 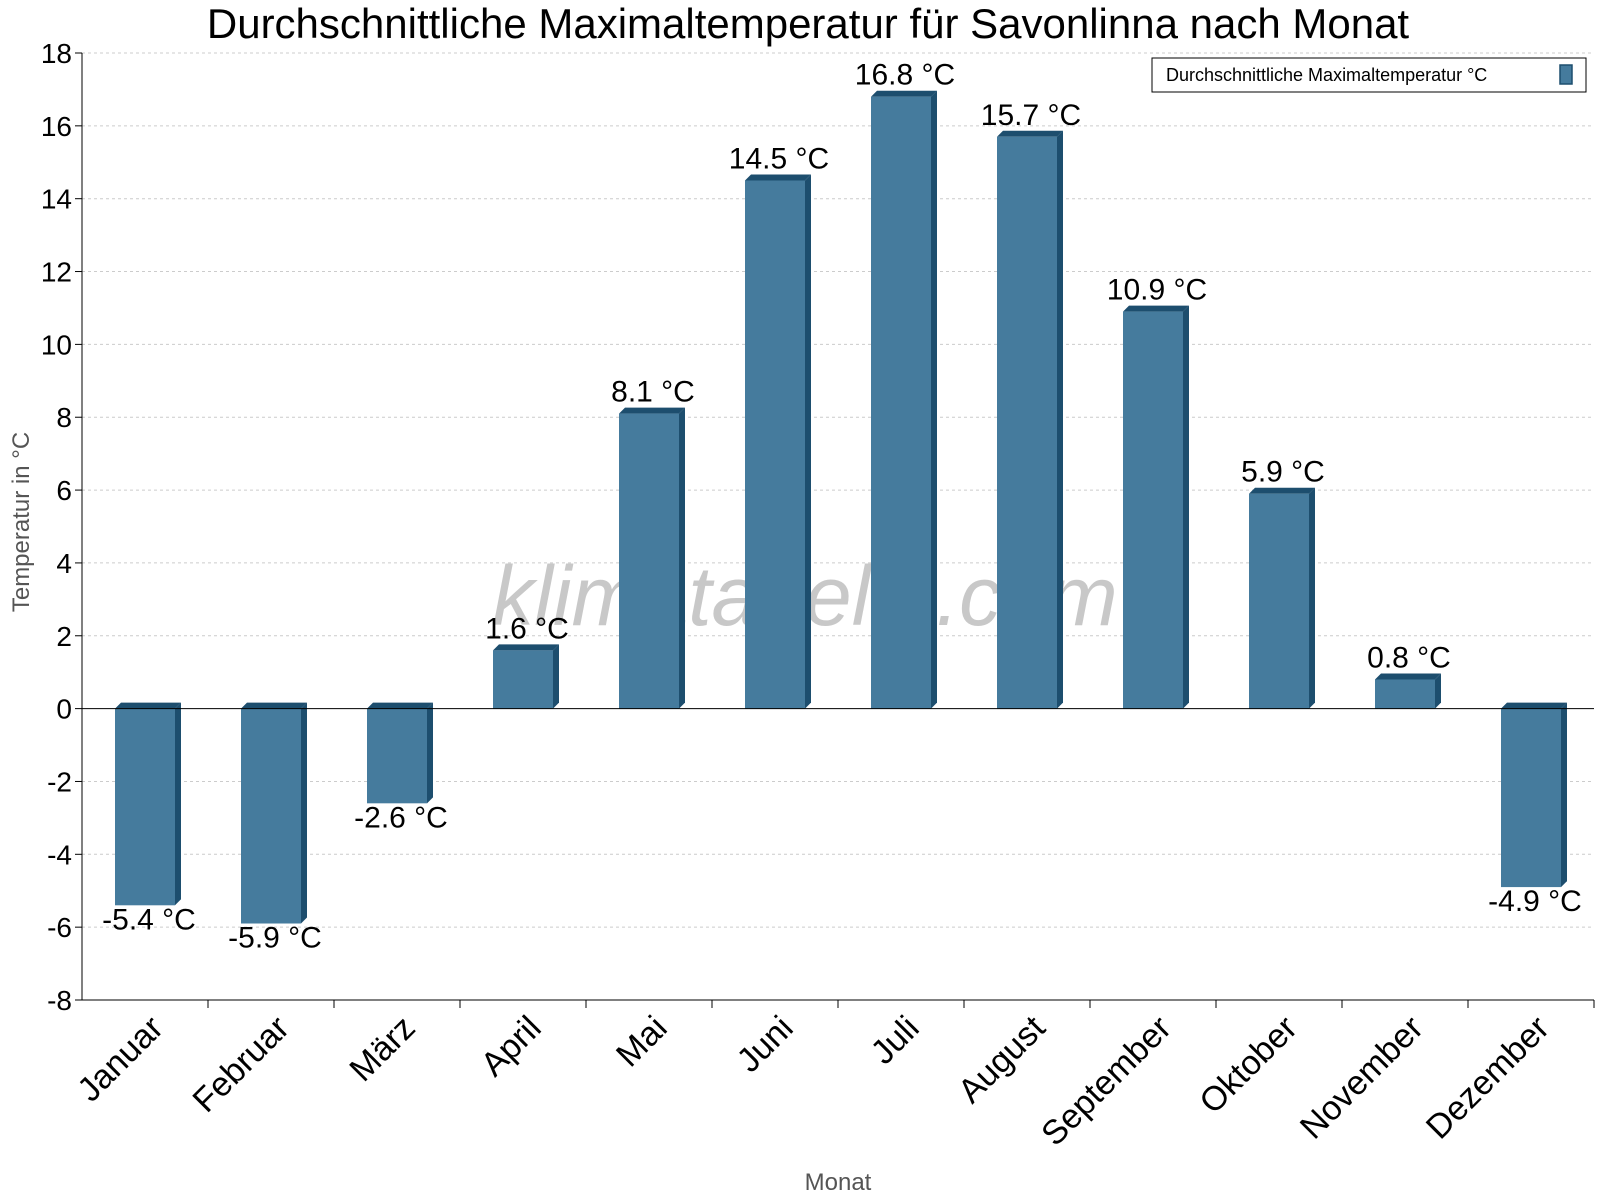 I want to click on data-label: 0.8 °C, so click(x=1409, y=657).